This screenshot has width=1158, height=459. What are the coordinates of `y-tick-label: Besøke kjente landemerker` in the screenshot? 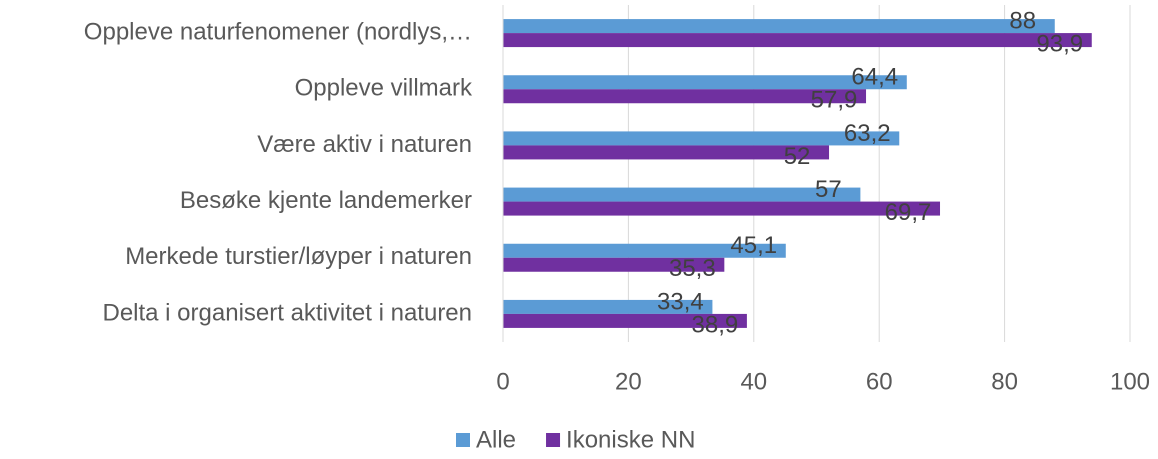 It's located at (326, 200).